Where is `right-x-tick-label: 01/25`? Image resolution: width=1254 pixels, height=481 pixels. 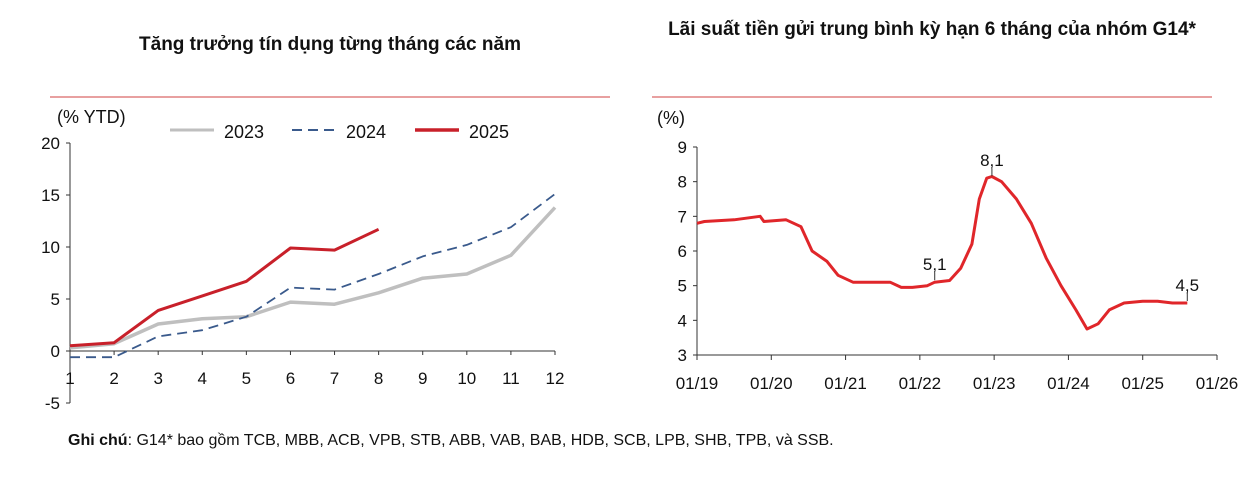
right-x-tick-label: 01/25 is located at coordinates (1142, 383).